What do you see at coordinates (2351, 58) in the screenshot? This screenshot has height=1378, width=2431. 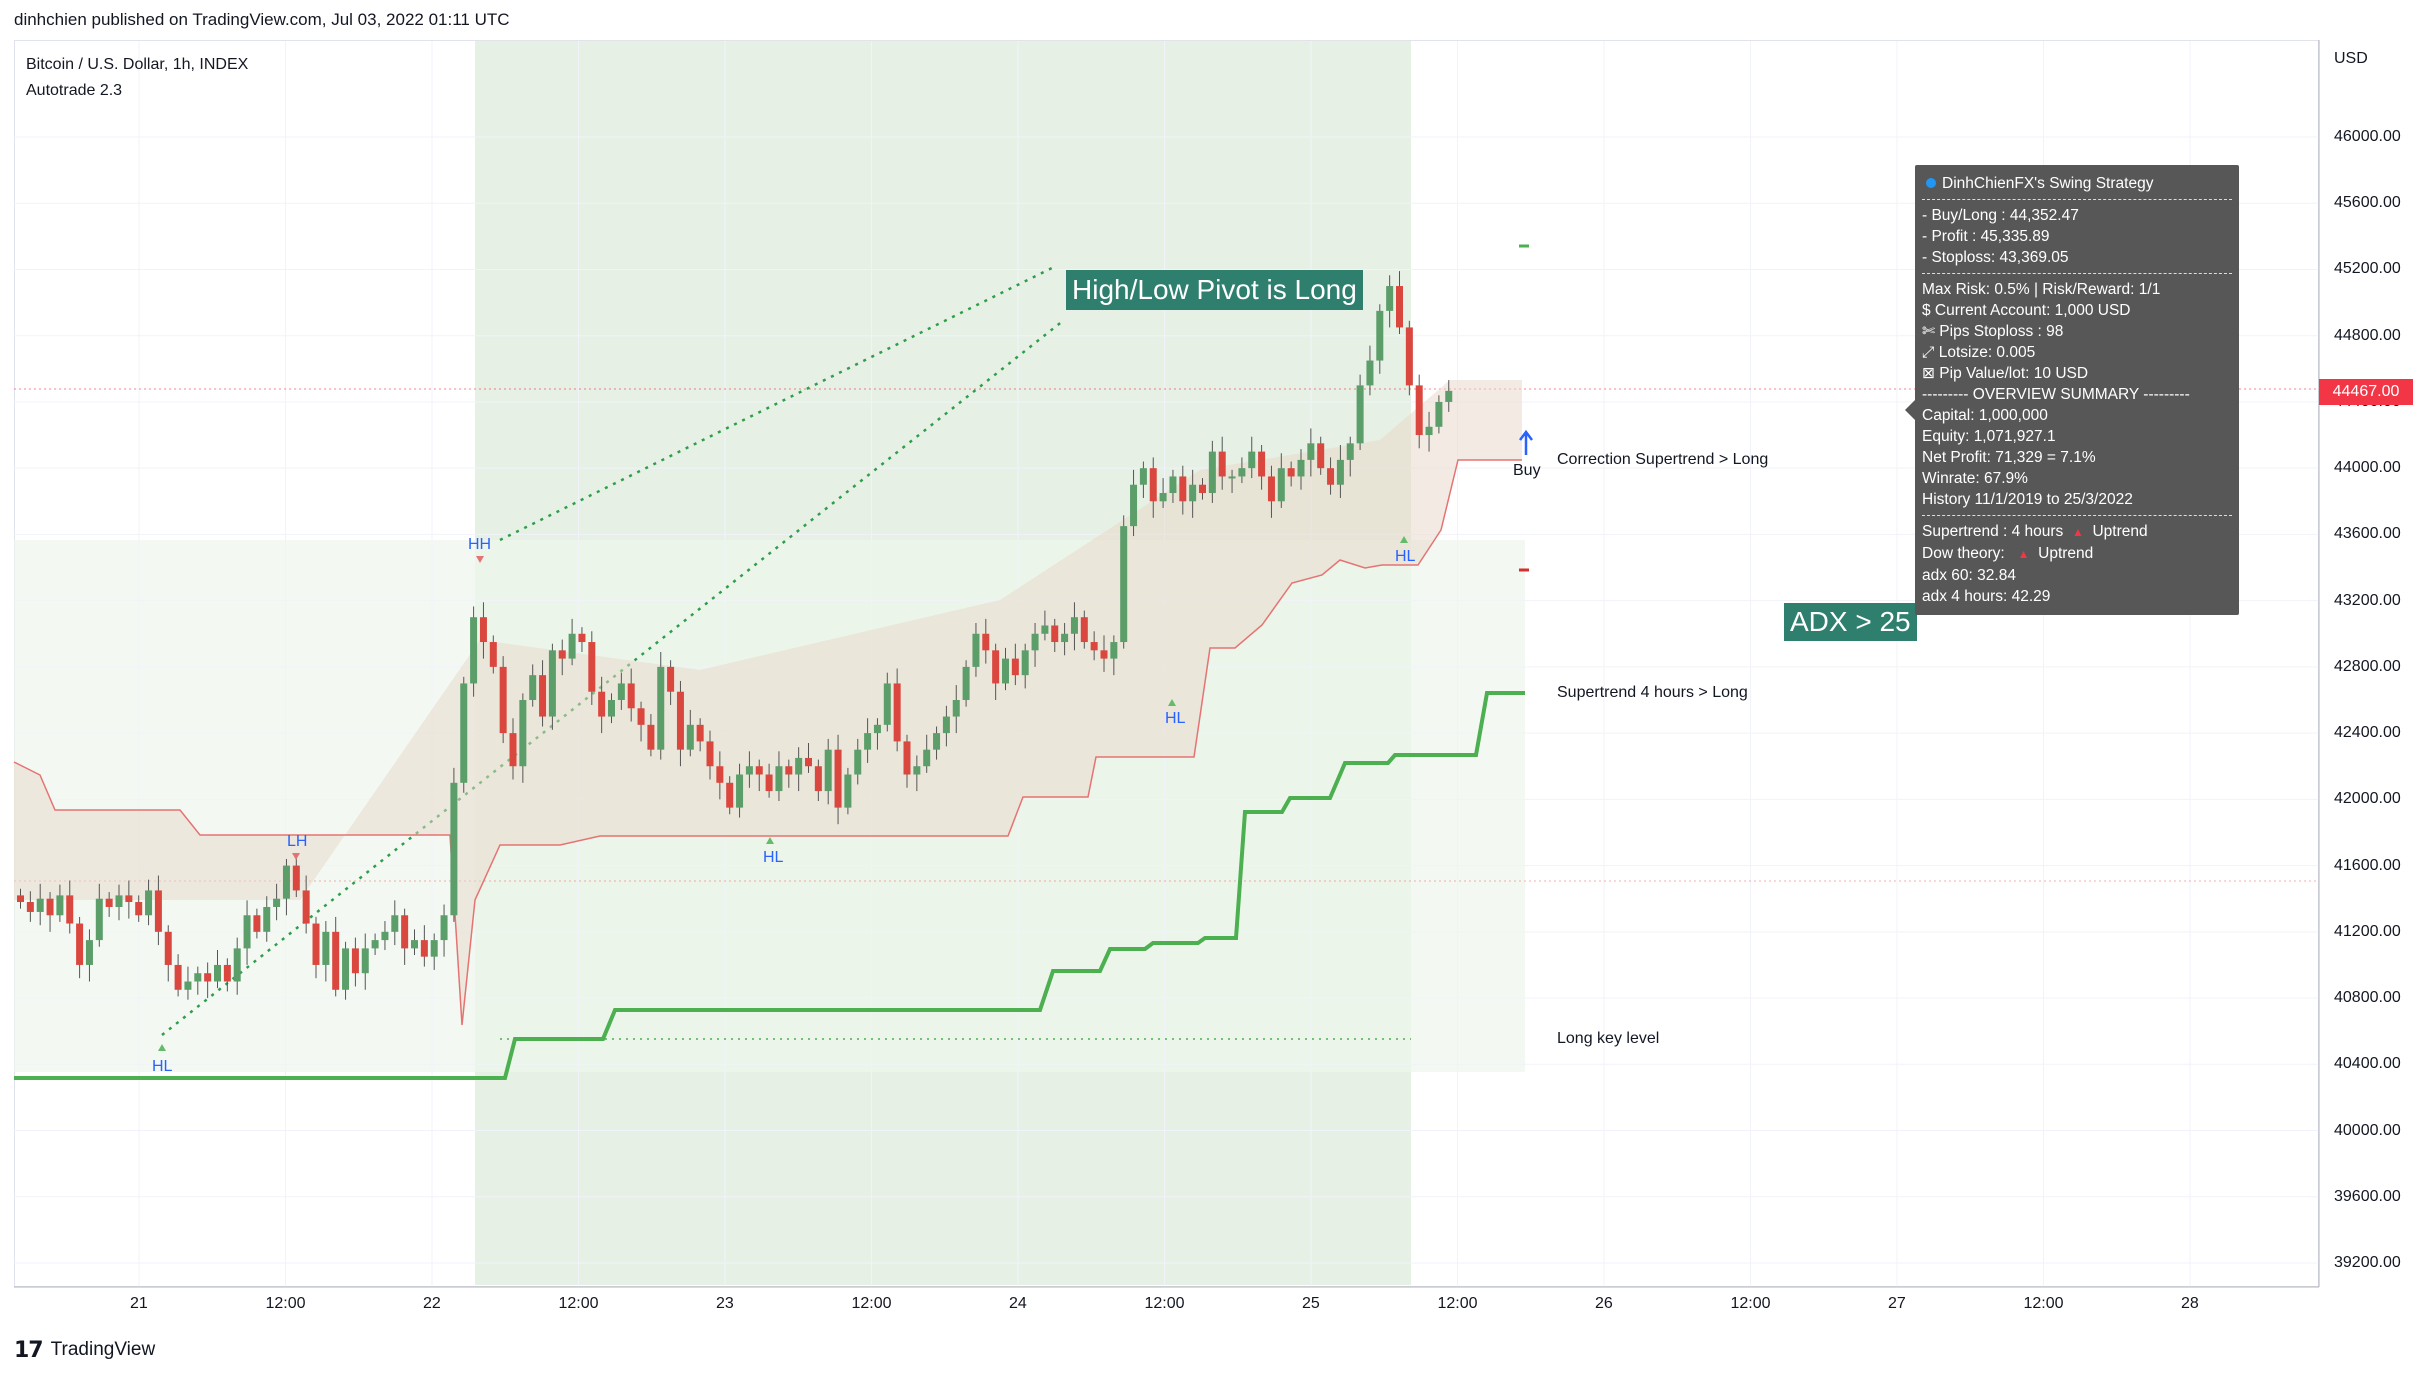 I see `y-axis-currency: USD` at bounding box center [2351, 58].